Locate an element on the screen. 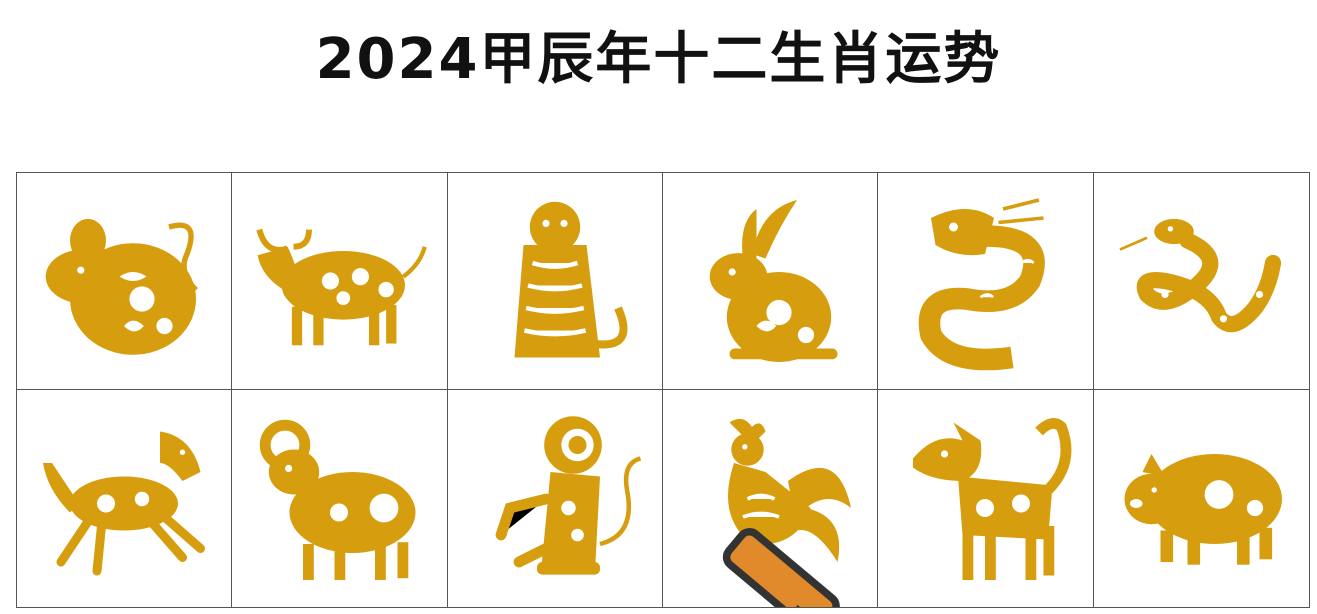 The image size is (1317, 614). zodiac-cell-dog is located at coordinates (986, 498).